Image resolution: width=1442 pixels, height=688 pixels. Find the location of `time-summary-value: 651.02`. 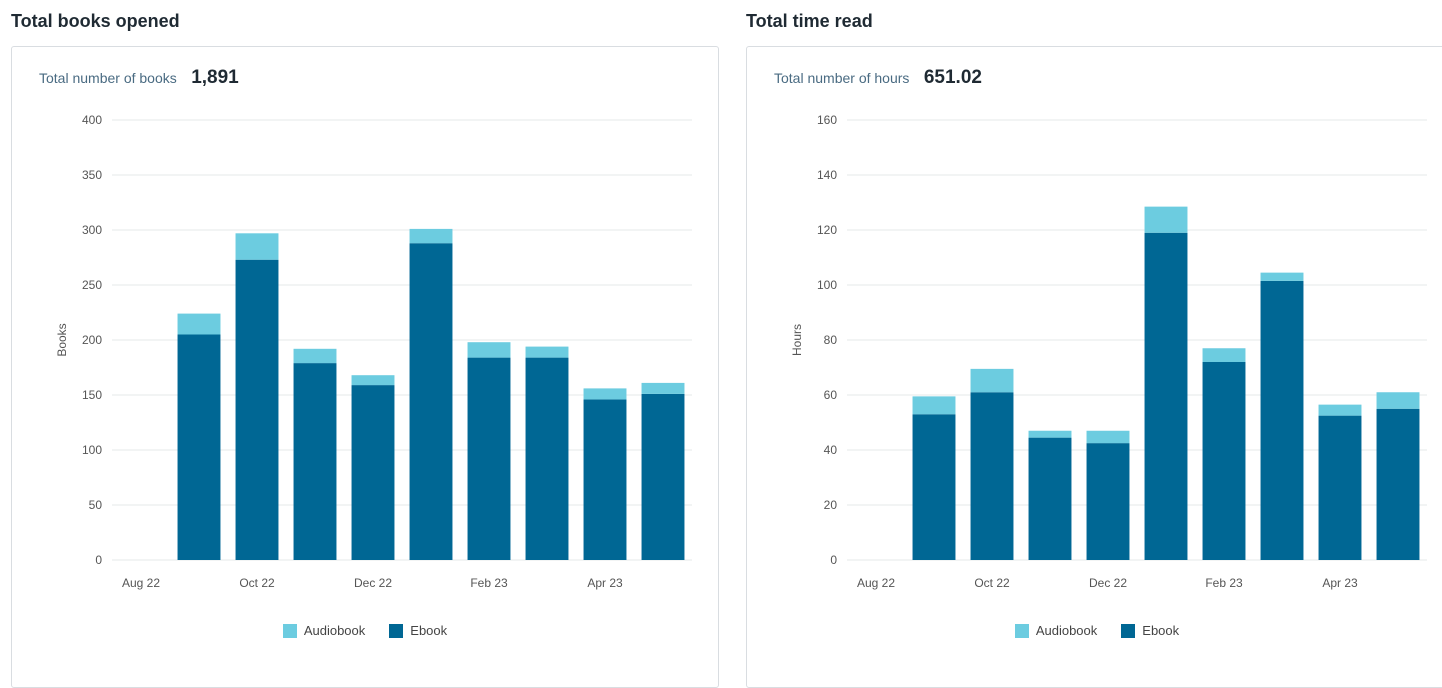

time-summary-value: 651.02 is located at coordinates (952, 77).